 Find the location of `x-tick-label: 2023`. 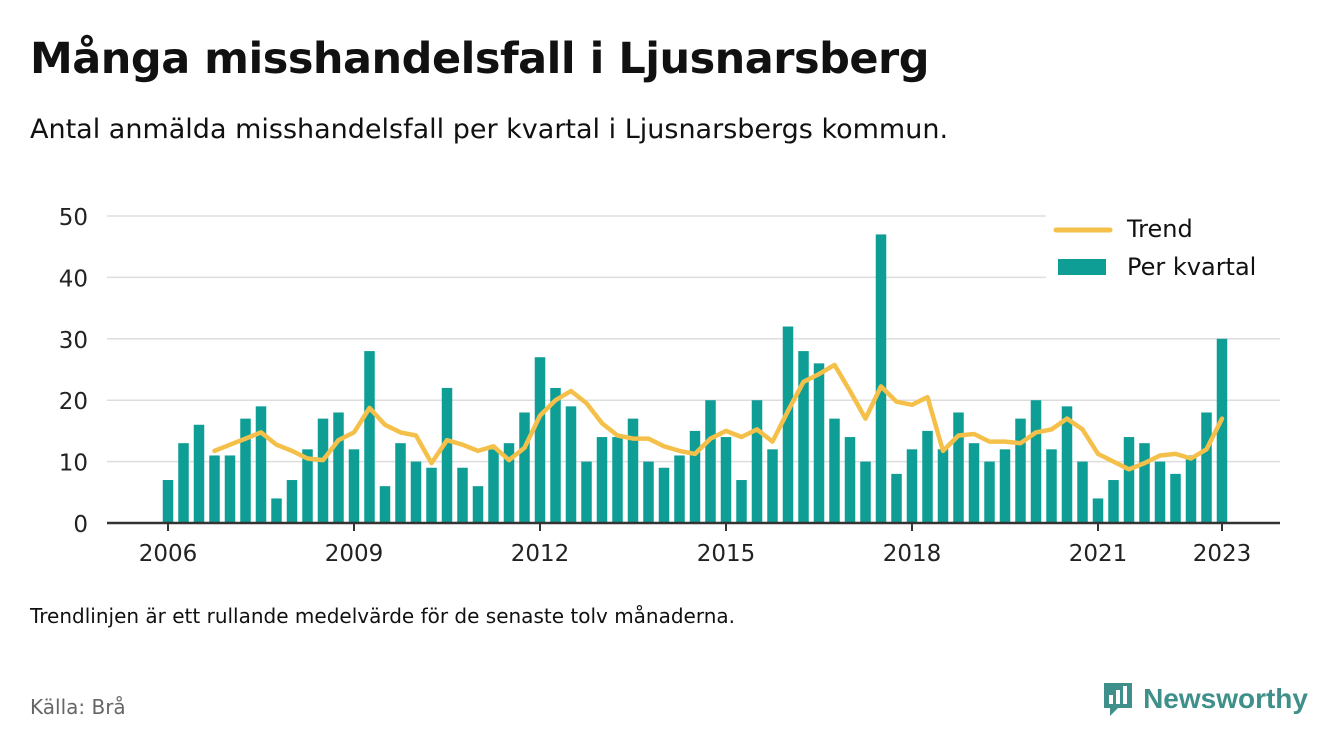

x-tick-label: 2023 is located at coordinates (1222, 554).